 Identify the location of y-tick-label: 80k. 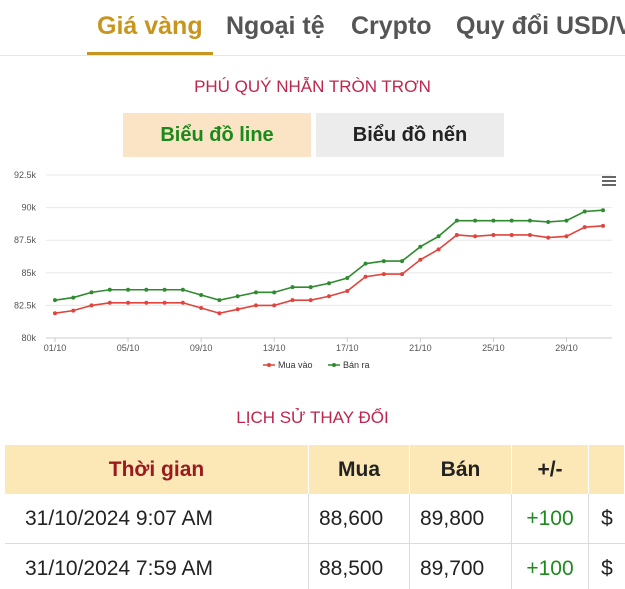
(28, 338).